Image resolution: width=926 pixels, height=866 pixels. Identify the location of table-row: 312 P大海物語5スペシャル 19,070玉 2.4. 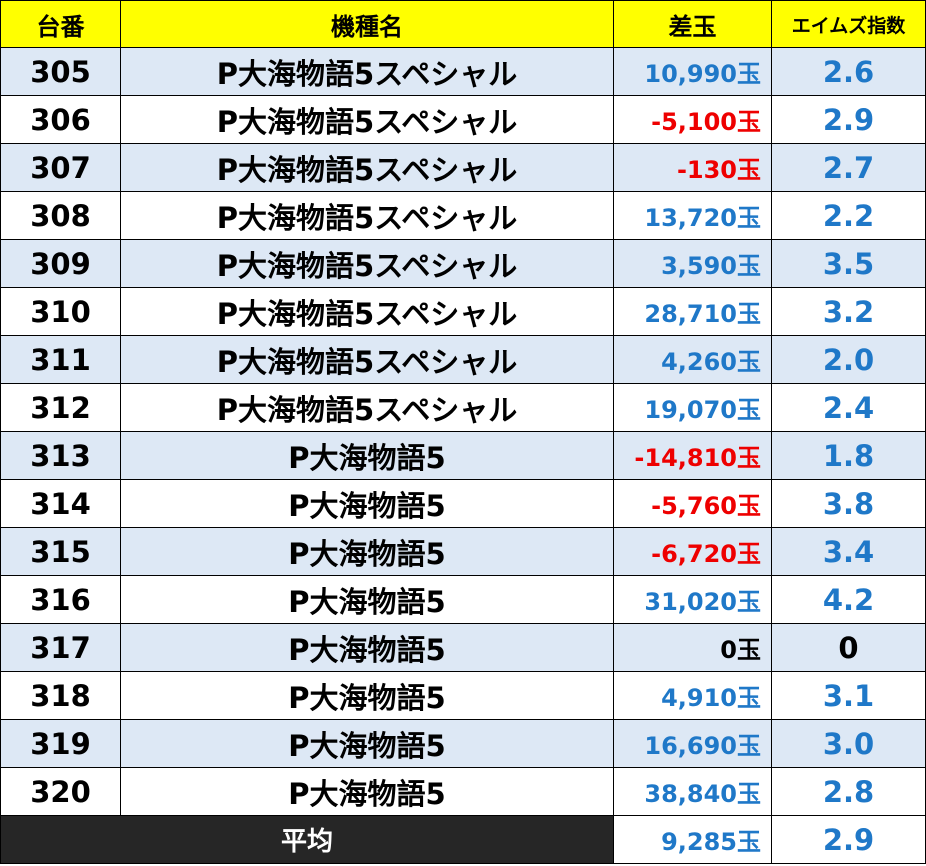
(463, 407).